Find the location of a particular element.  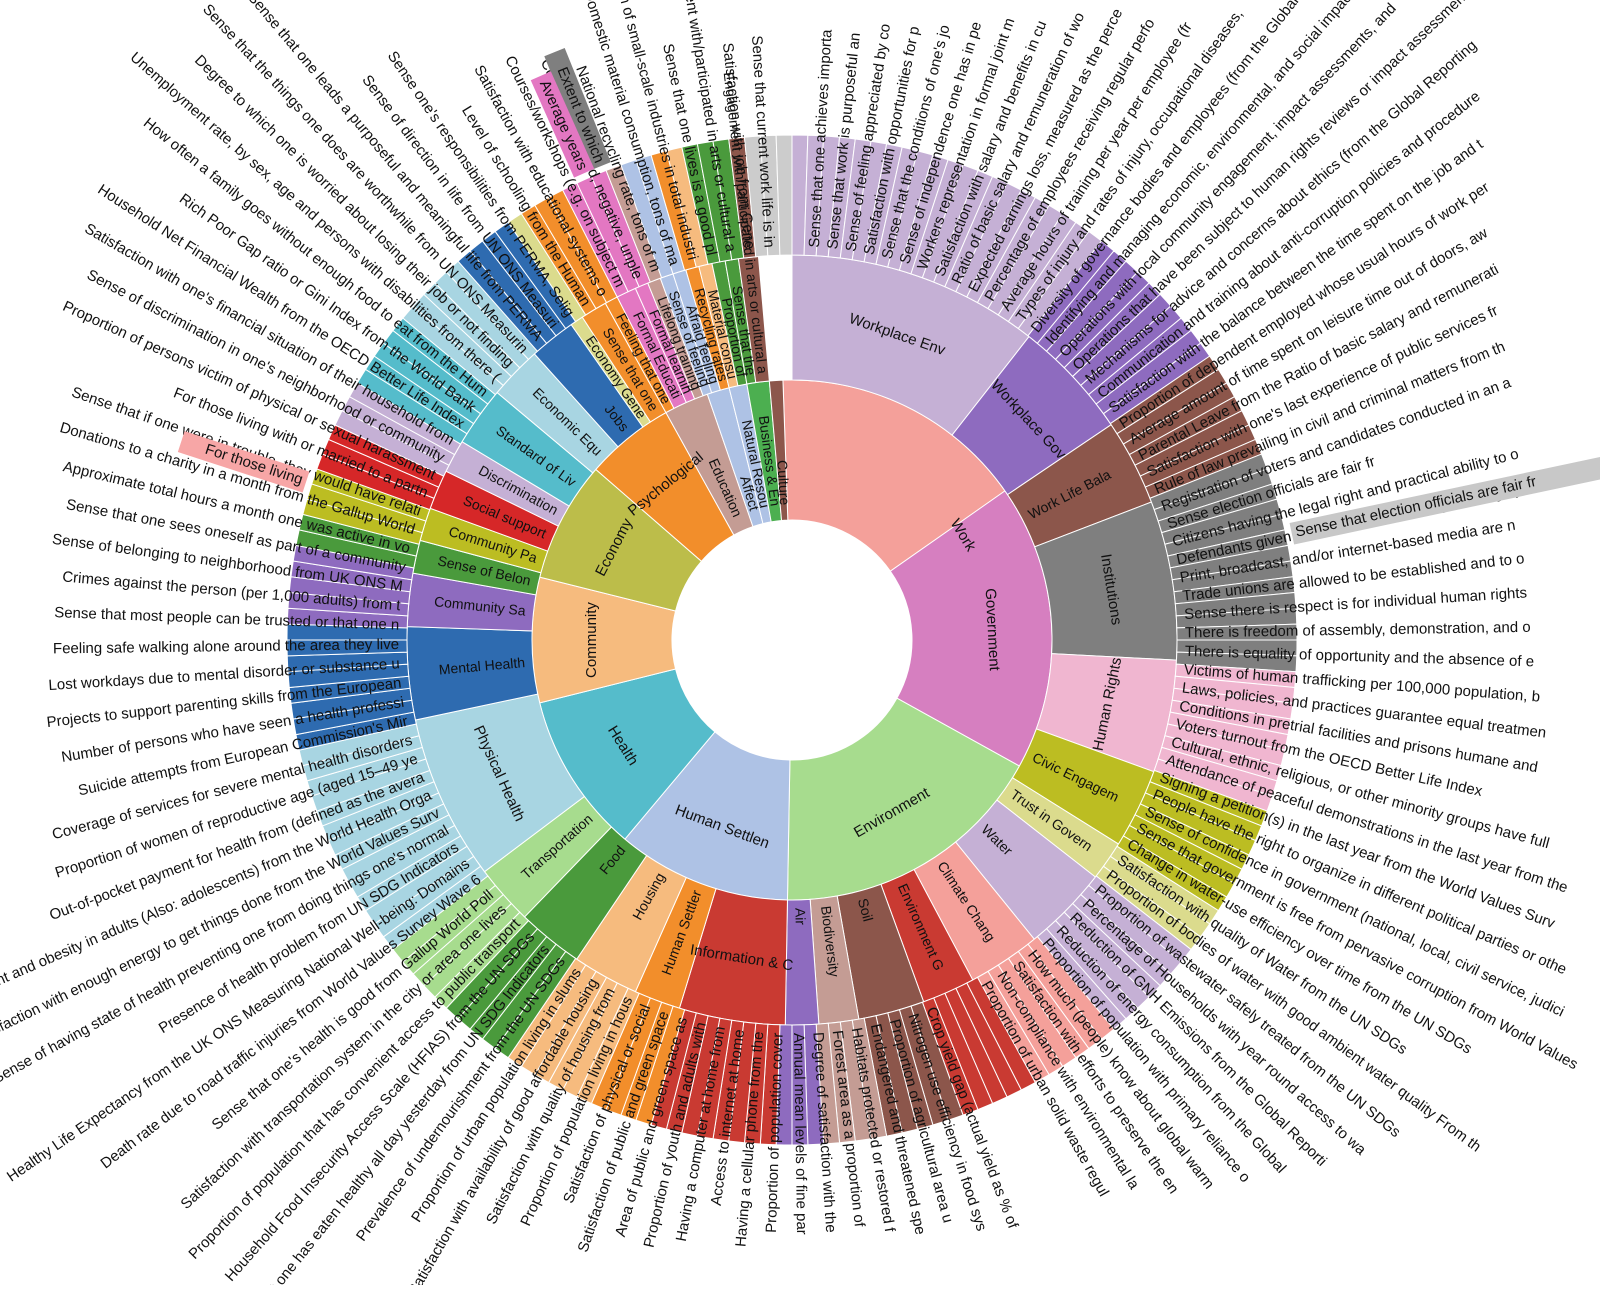

middle-label: Mental Health is located at coordinates (481, 665).